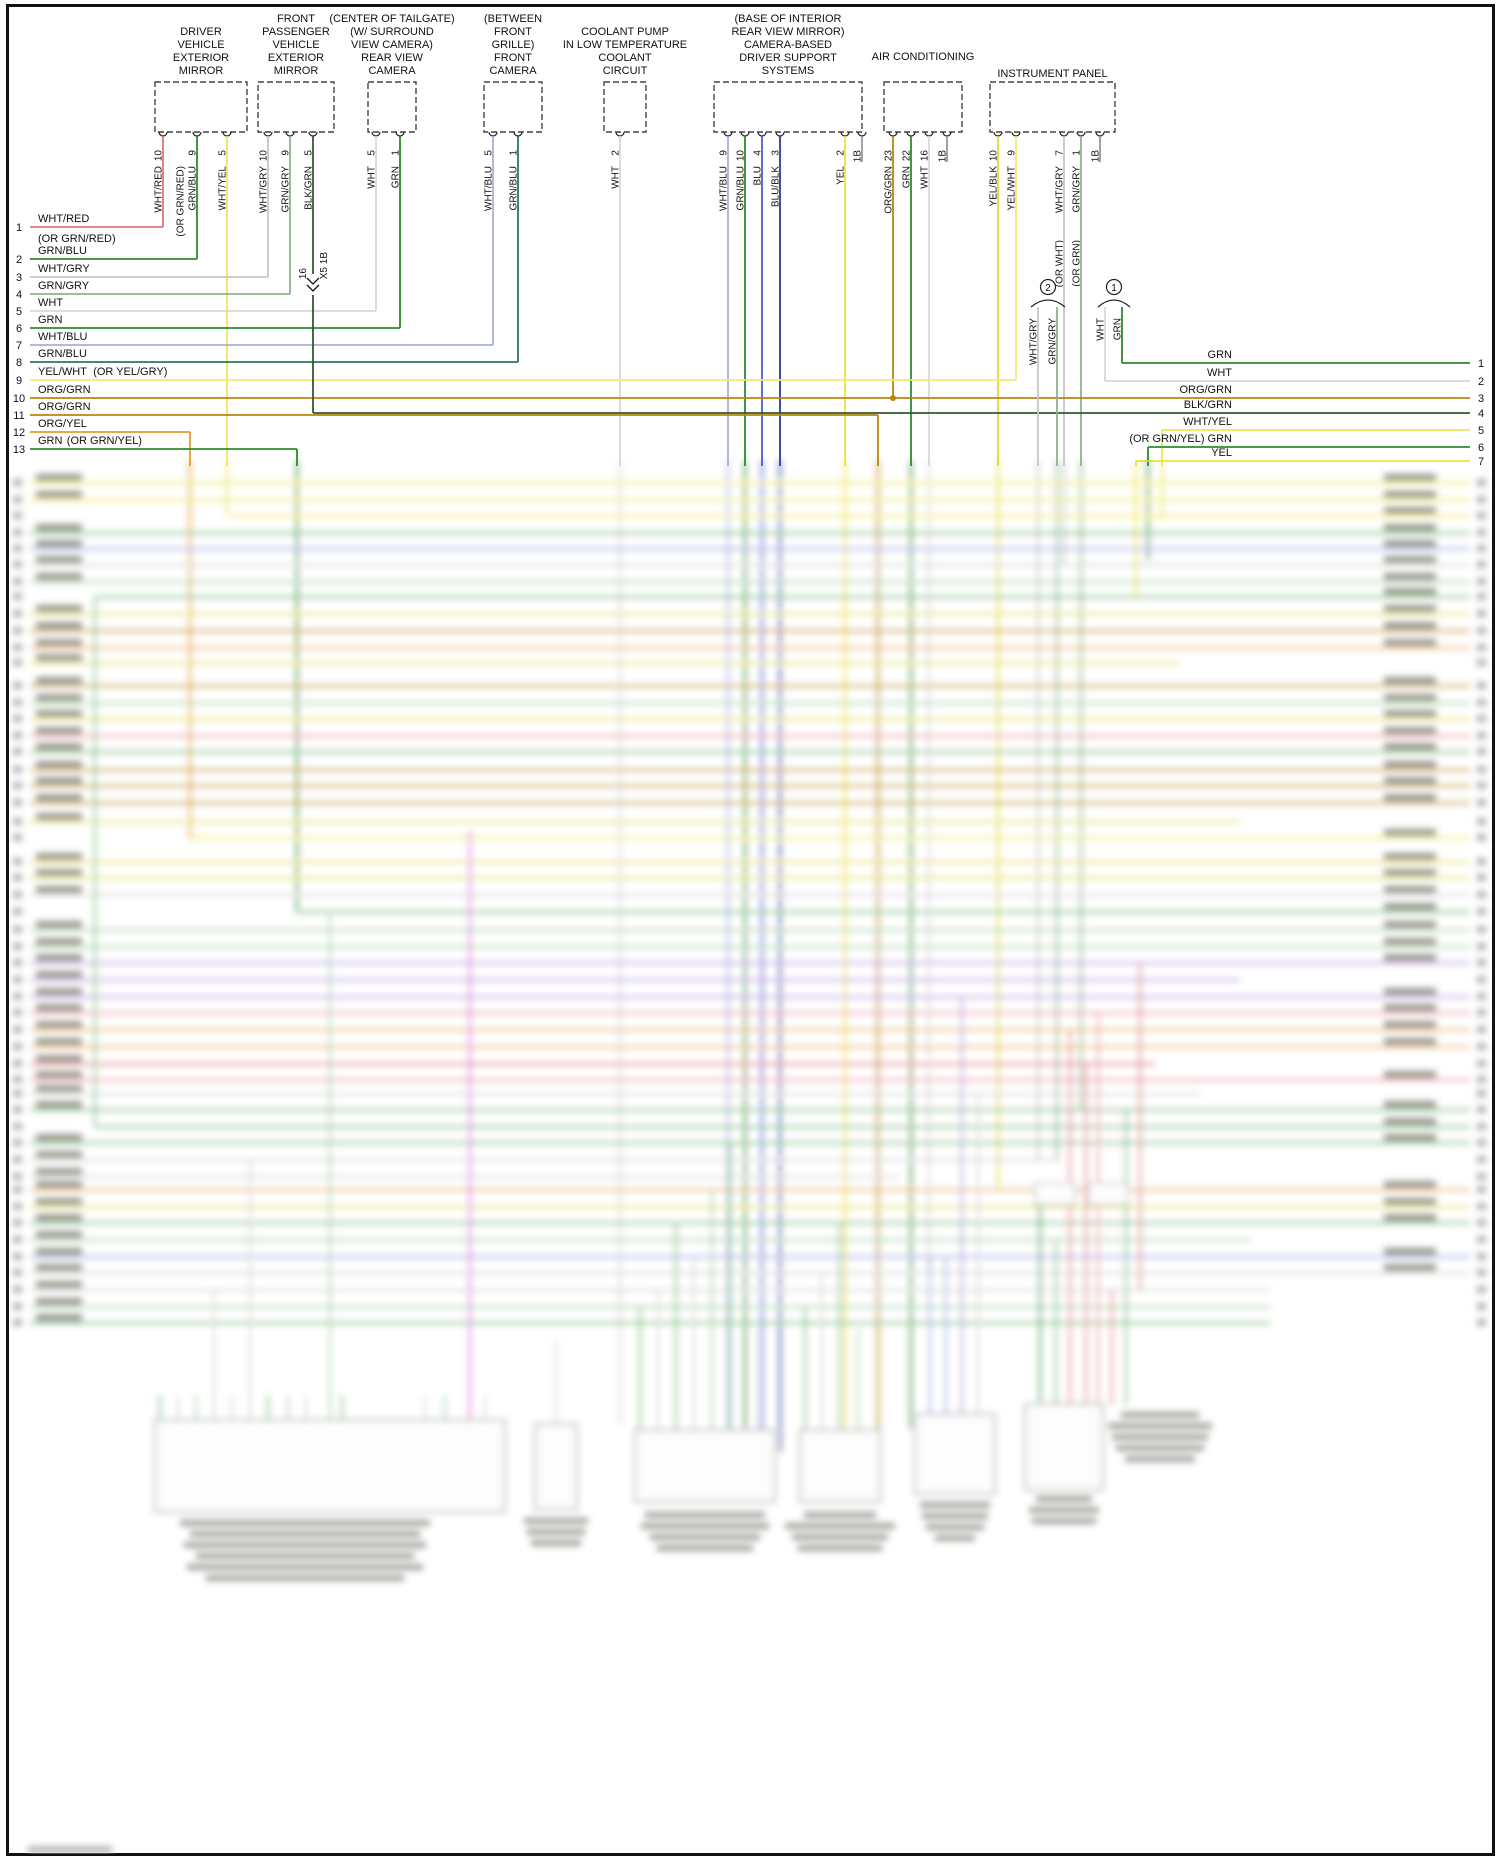 The height and width of the screenshot is (1861, 1500). What do you see at coordinates (1207, 422) in the screenshot?
I see `wire-color-label: WHT/YEL` at bounding box center [1207, 422].